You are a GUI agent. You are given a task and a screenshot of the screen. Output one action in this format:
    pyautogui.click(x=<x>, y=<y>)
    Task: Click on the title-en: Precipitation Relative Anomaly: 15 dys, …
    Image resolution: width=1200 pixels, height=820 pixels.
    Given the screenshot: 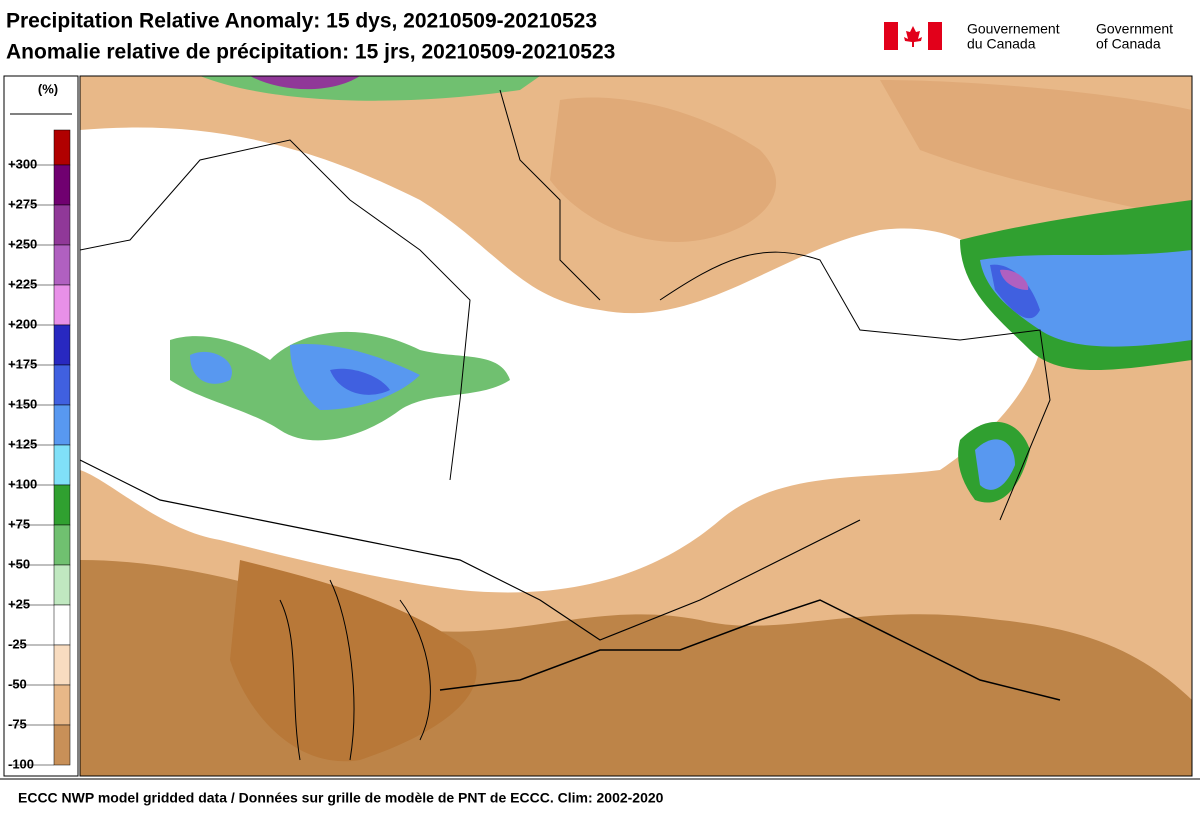 What is the action you would take?
    pyautogui.click(x=301, y=21)
    